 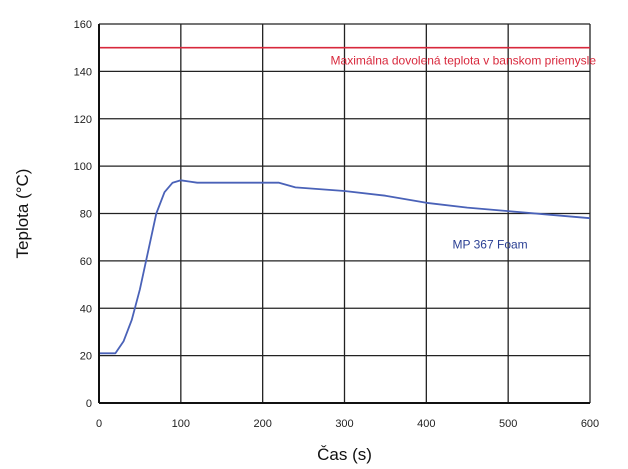 I want to click on x-tick-label-300: 300, so click(x=344, y=424).